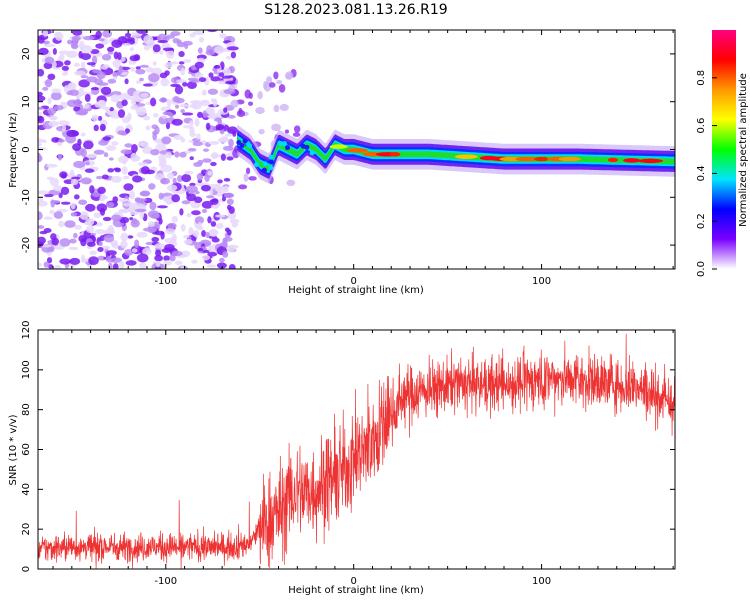 The height and width of the screenshot is (600, 750). What do you see at coordinates (26, 197) in the screenshot?
I see `spectrogram-y-tick-label: -10` at bounding box center [26, 197].